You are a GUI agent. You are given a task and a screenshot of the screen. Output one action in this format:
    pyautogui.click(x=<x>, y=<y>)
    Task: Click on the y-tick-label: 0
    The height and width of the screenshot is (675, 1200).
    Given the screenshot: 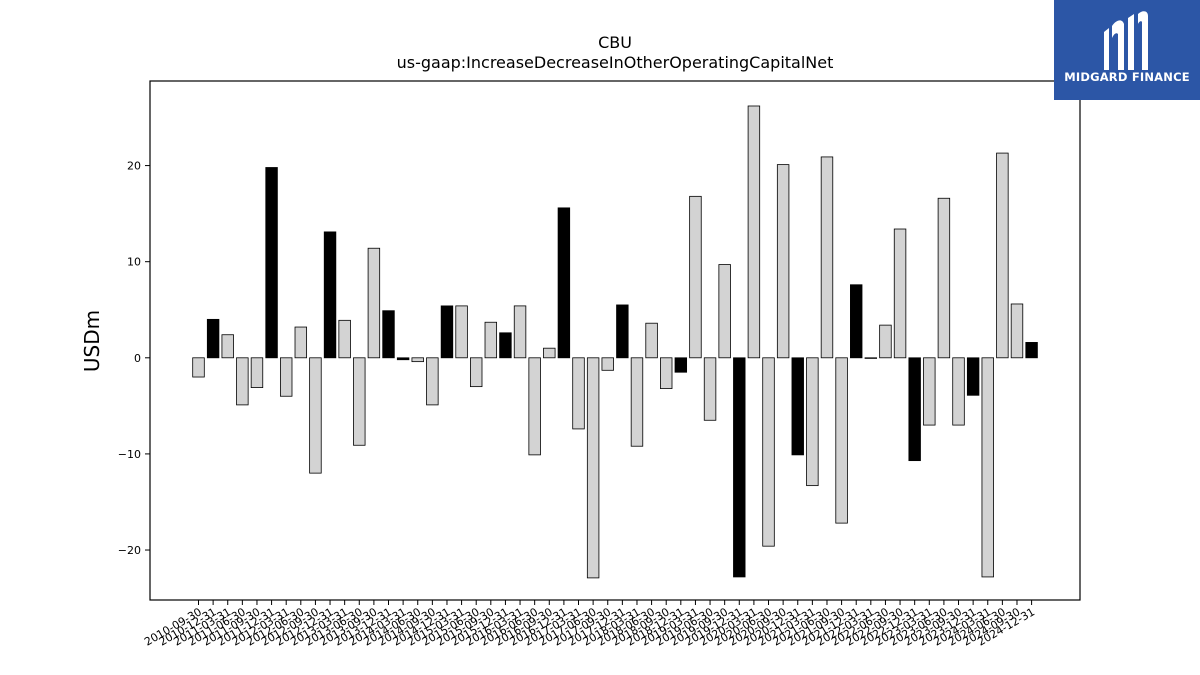 What is the action you would take?
    pyautogui.click(x=137, y=358)
    